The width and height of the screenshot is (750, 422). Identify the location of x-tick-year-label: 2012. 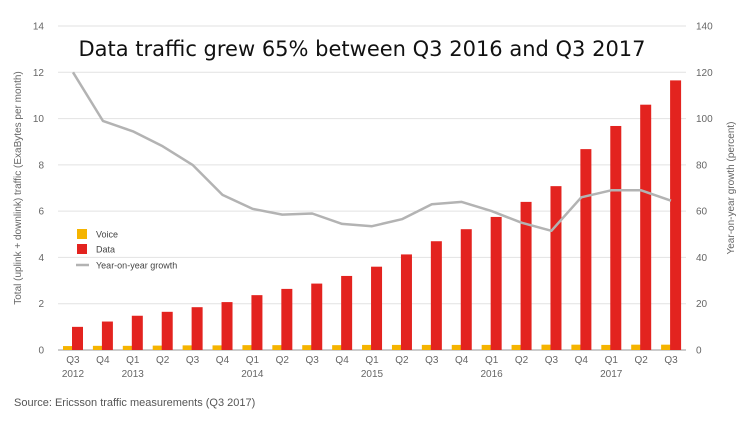
(73, 374).